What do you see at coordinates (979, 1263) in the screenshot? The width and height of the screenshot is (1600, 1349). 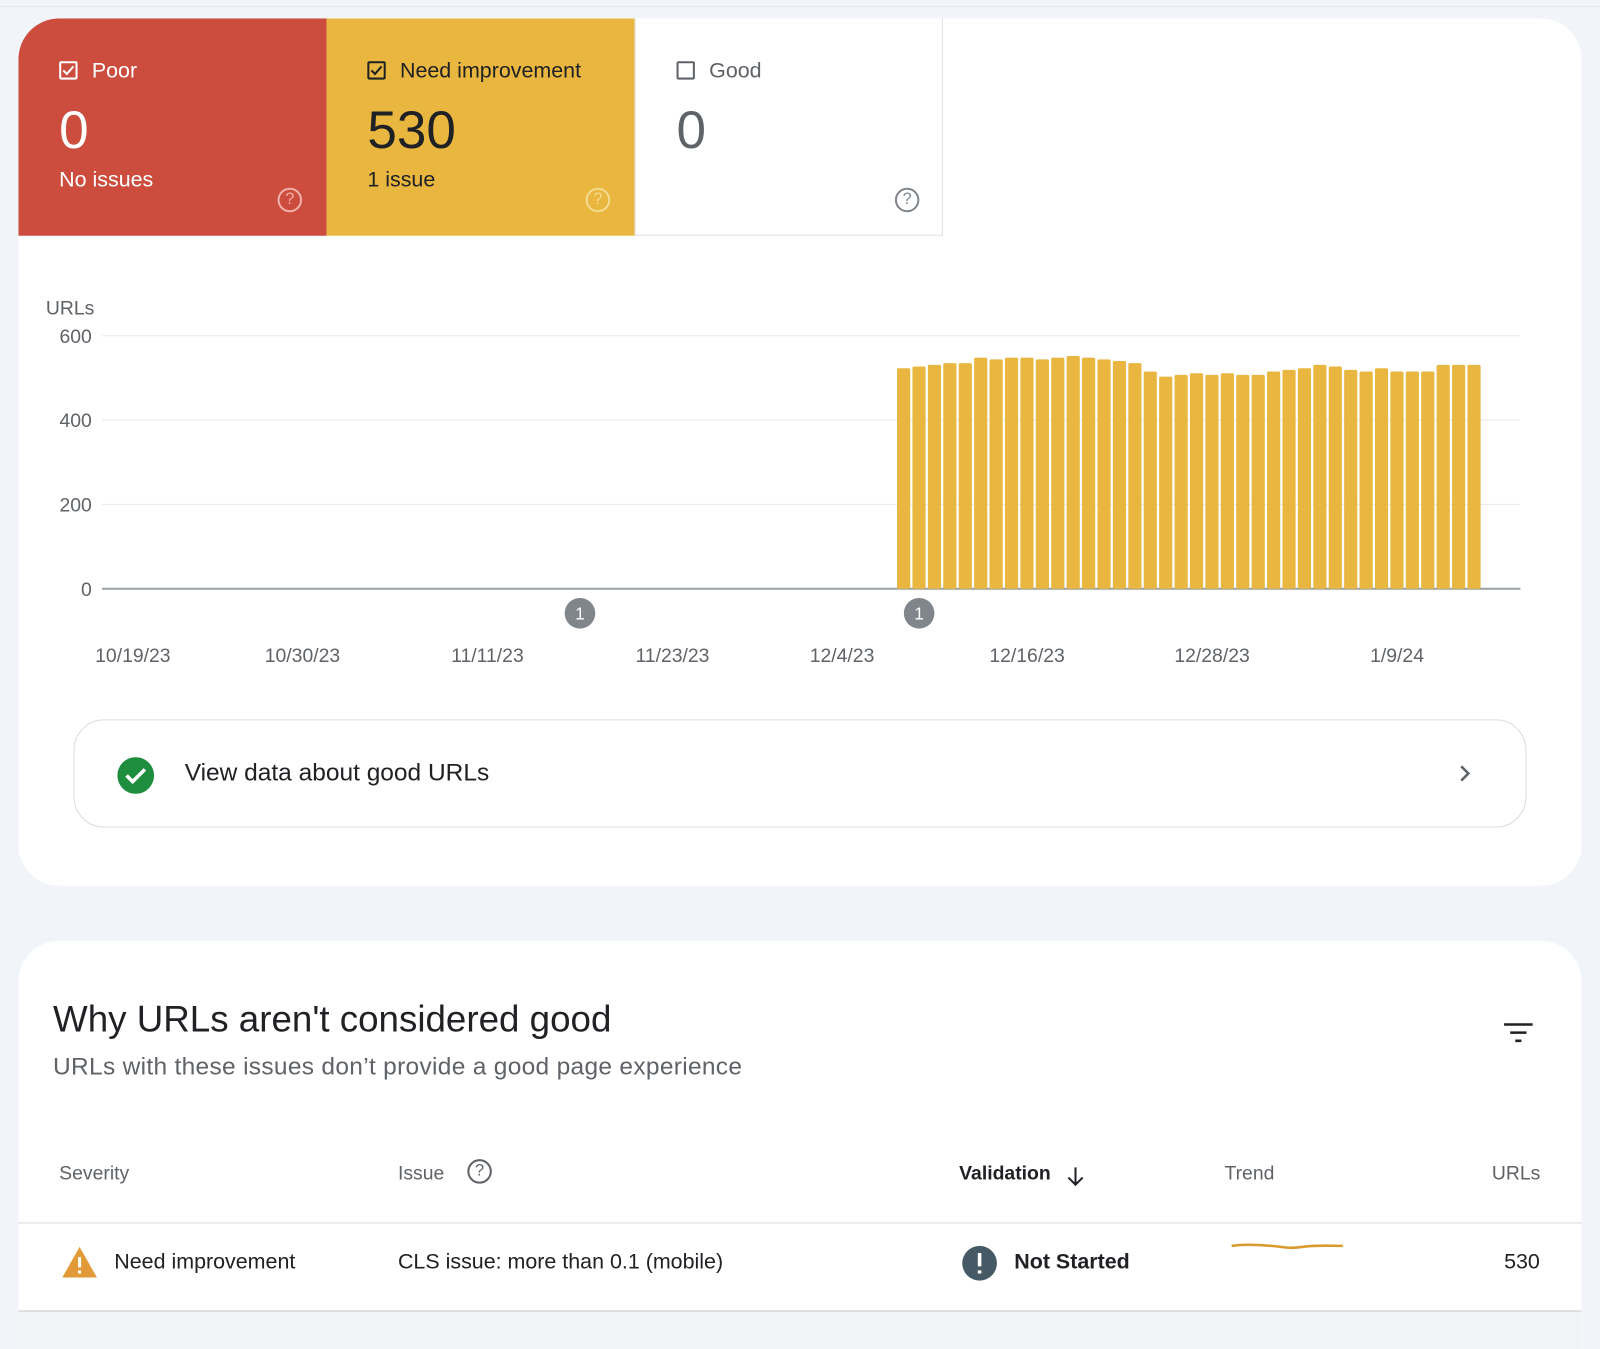 I see `alert-icon` at bounding box center [979, 1263].